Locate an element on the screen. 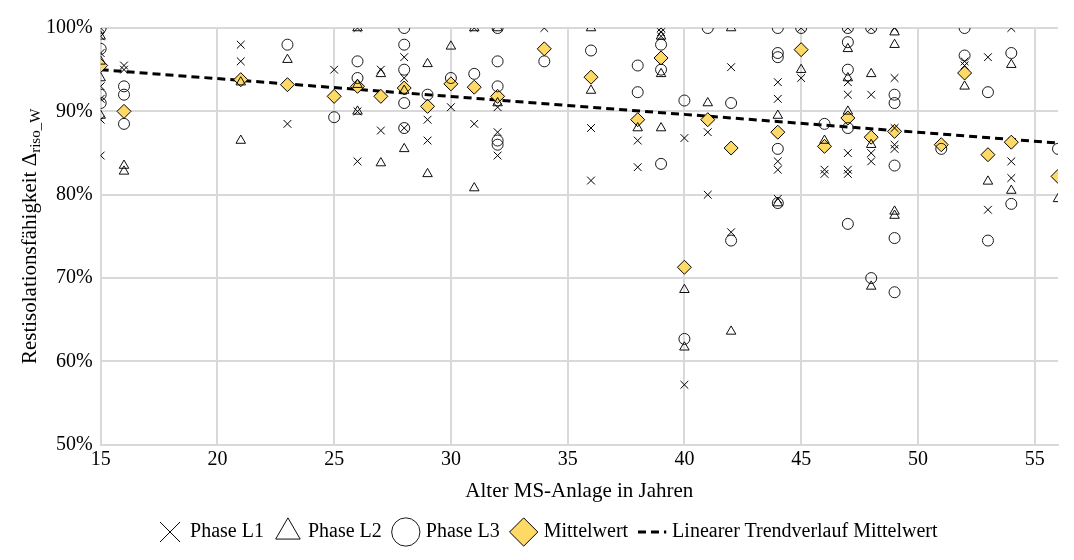  x-tick-label: 25 is located at coordinates (334, 458).